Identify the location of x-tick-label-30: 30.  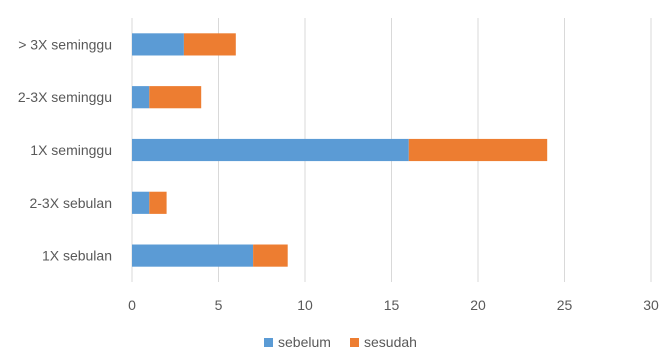
(651, 305).